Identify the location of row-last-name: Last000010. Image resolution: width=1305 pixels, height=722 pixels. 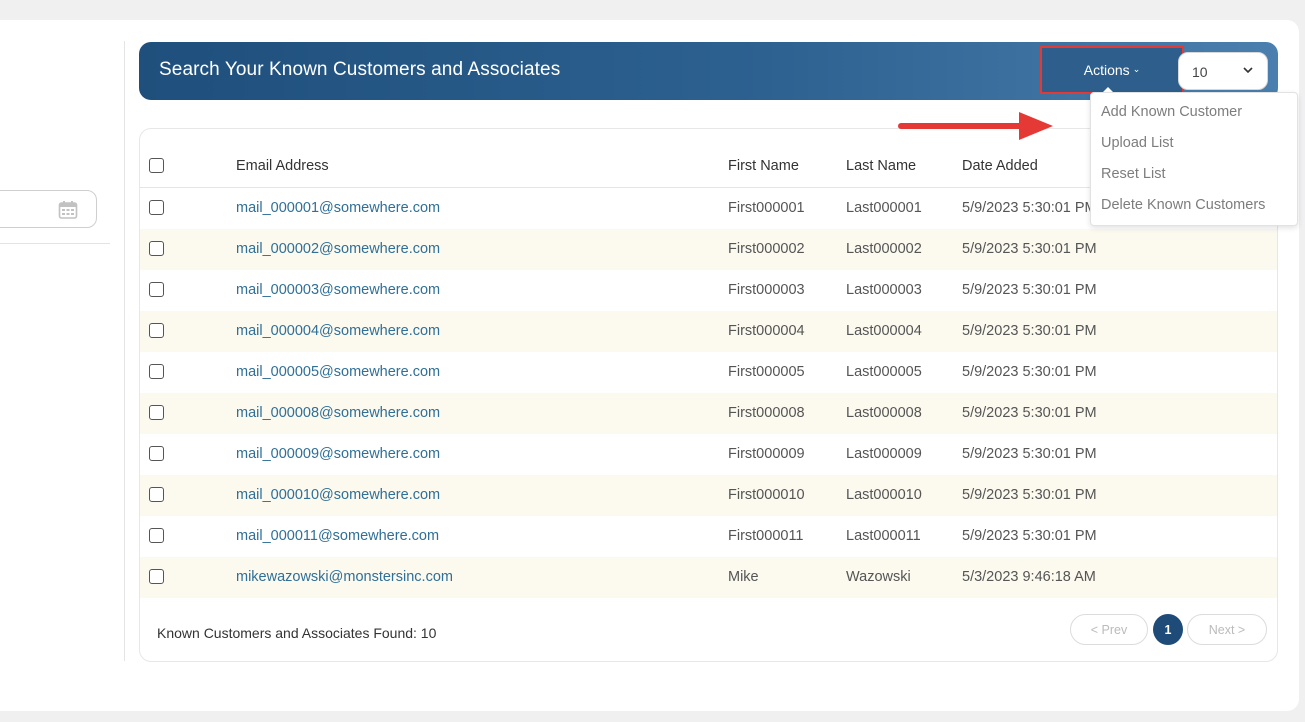
(884, 495).